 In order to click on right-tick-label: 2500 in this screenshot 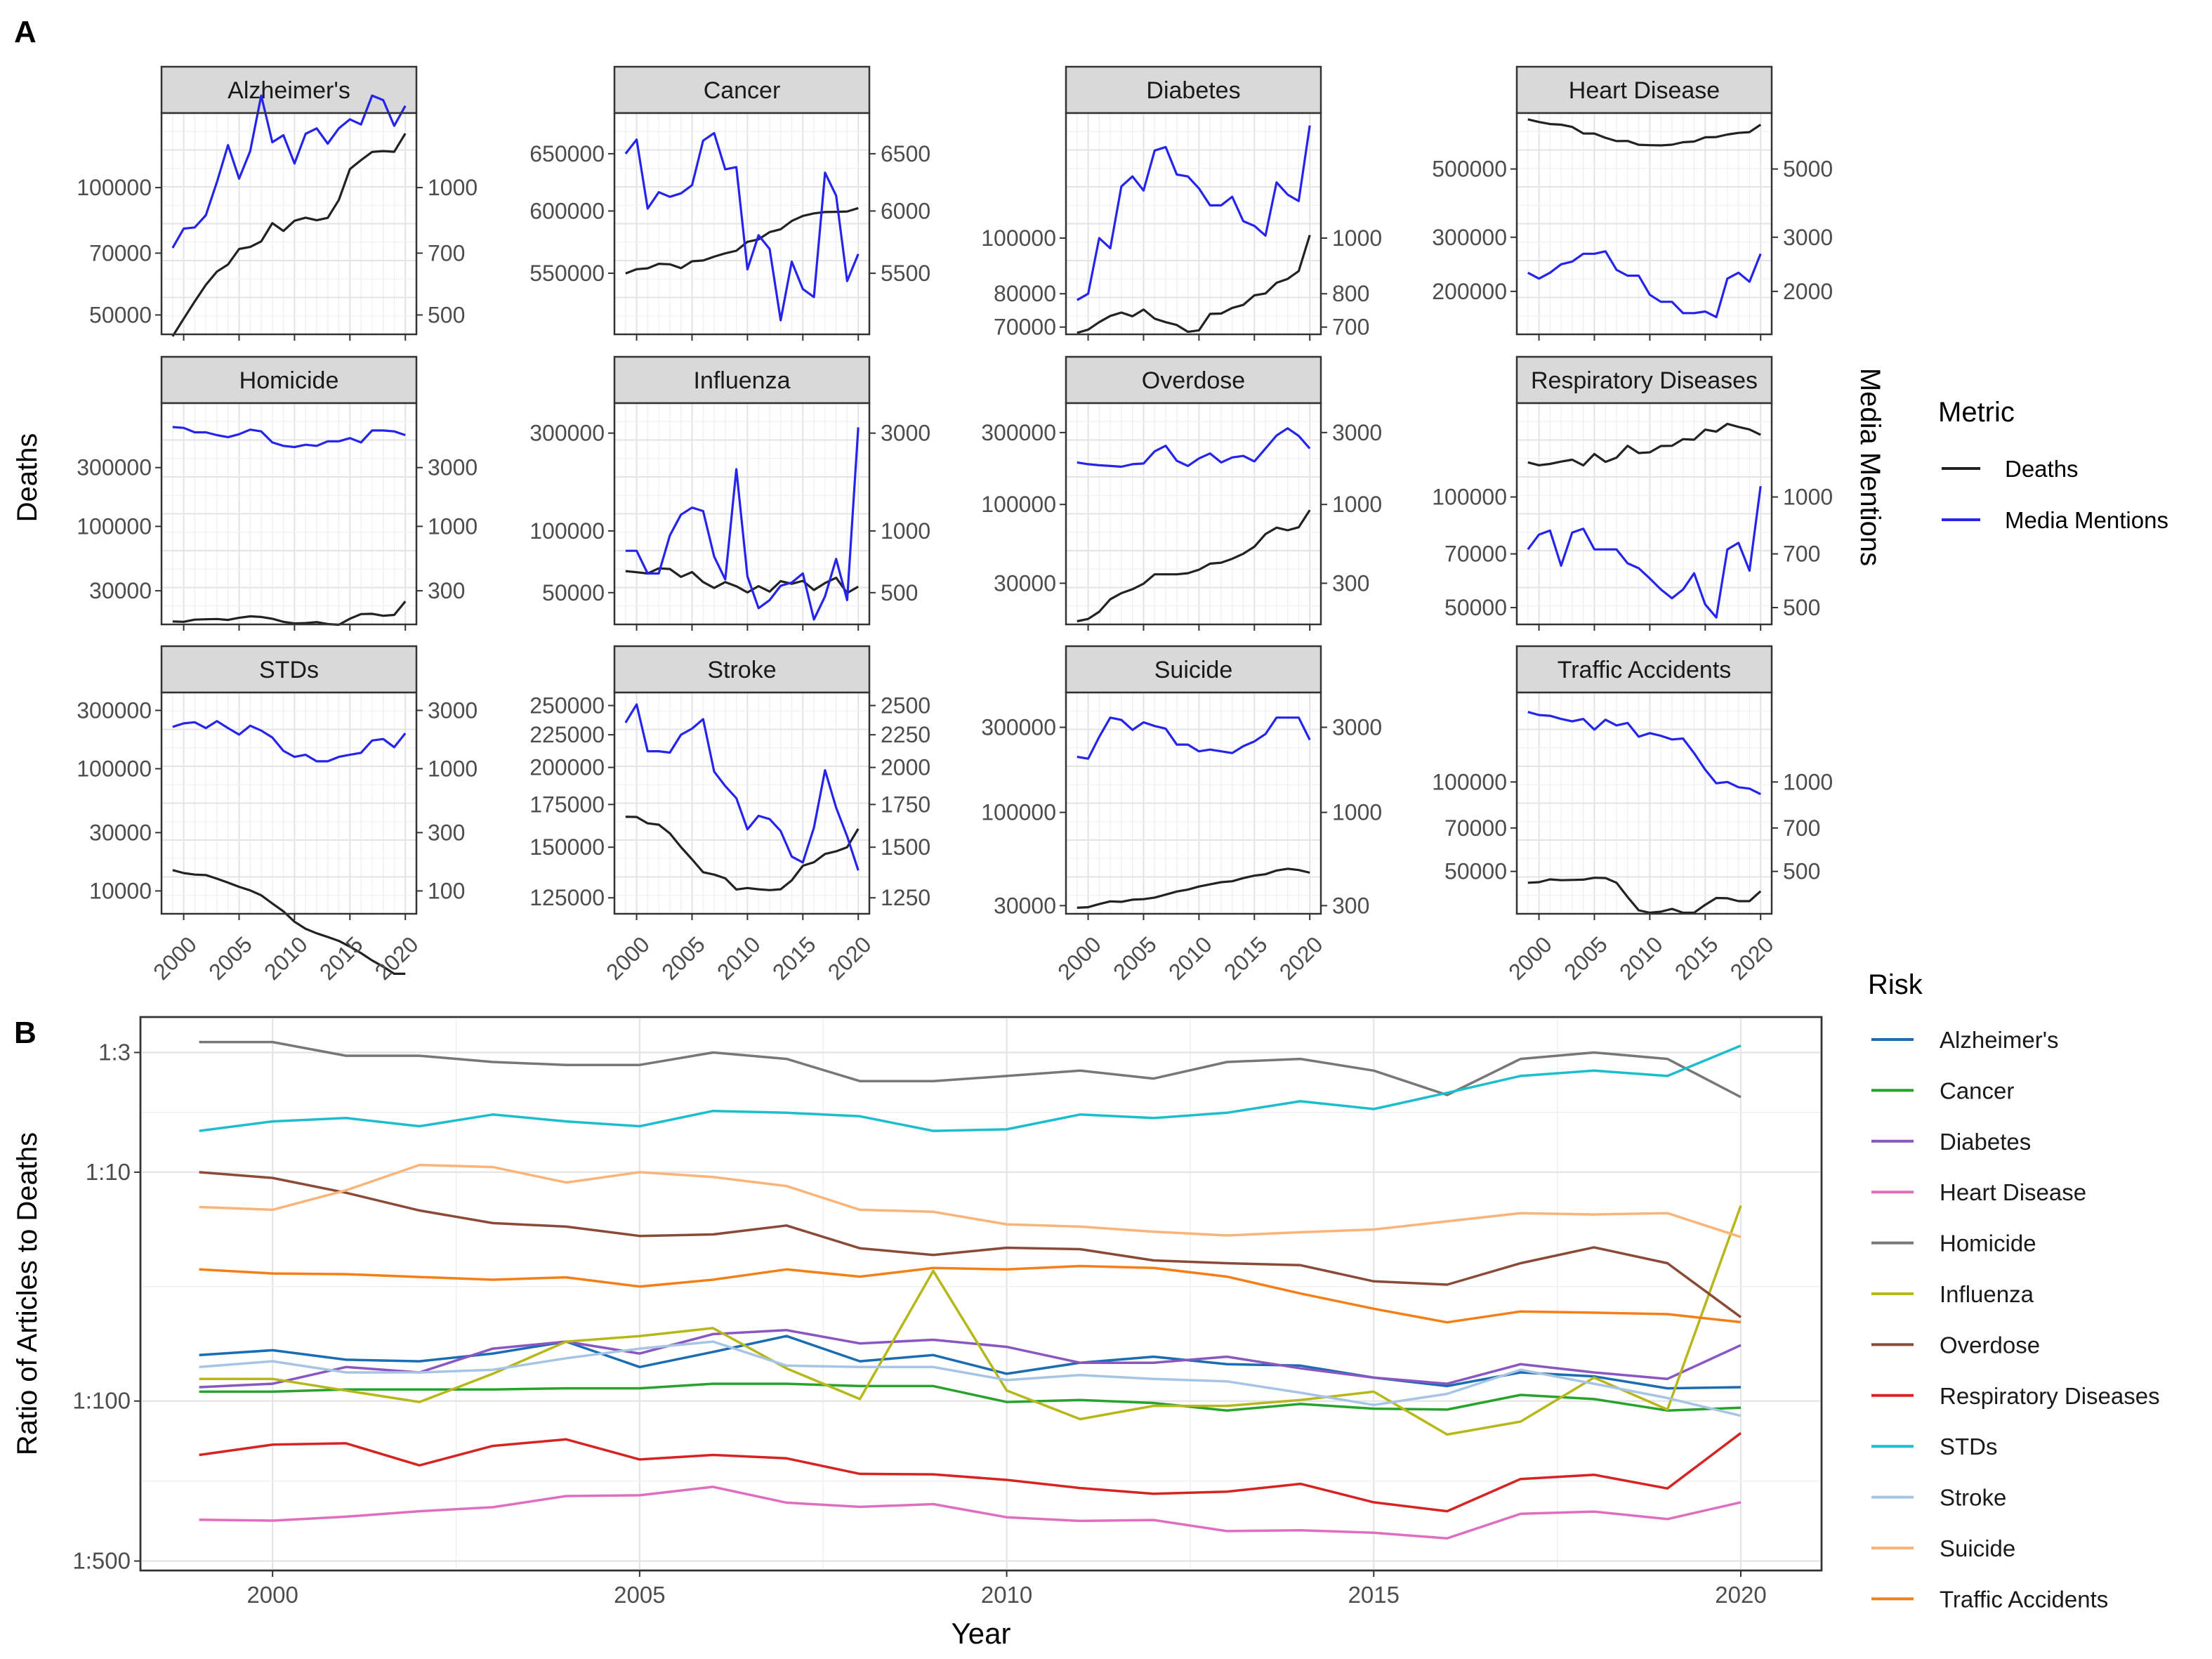, I will do `click(905, 706)`.